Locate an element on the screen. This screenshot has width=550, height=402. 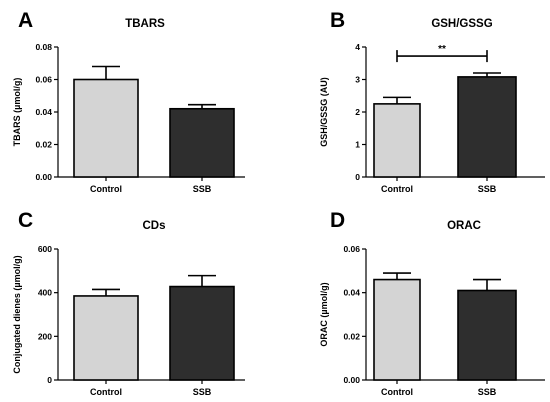
panel-title: GSH/GSSG is located at coordinates (461, 24).